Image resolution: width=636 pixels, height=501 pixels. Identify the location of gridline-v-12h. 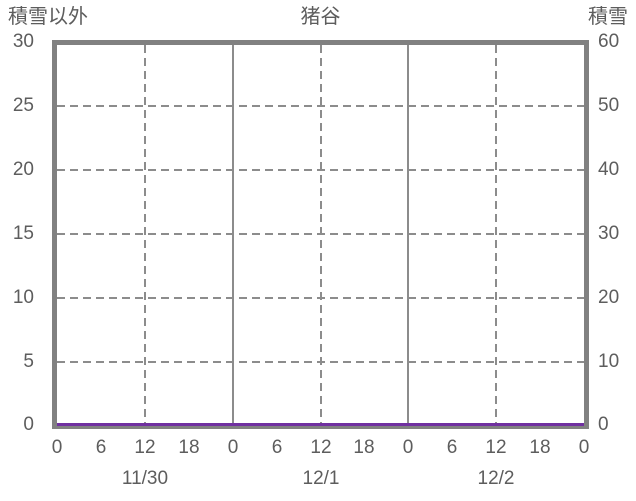
(145, 234).